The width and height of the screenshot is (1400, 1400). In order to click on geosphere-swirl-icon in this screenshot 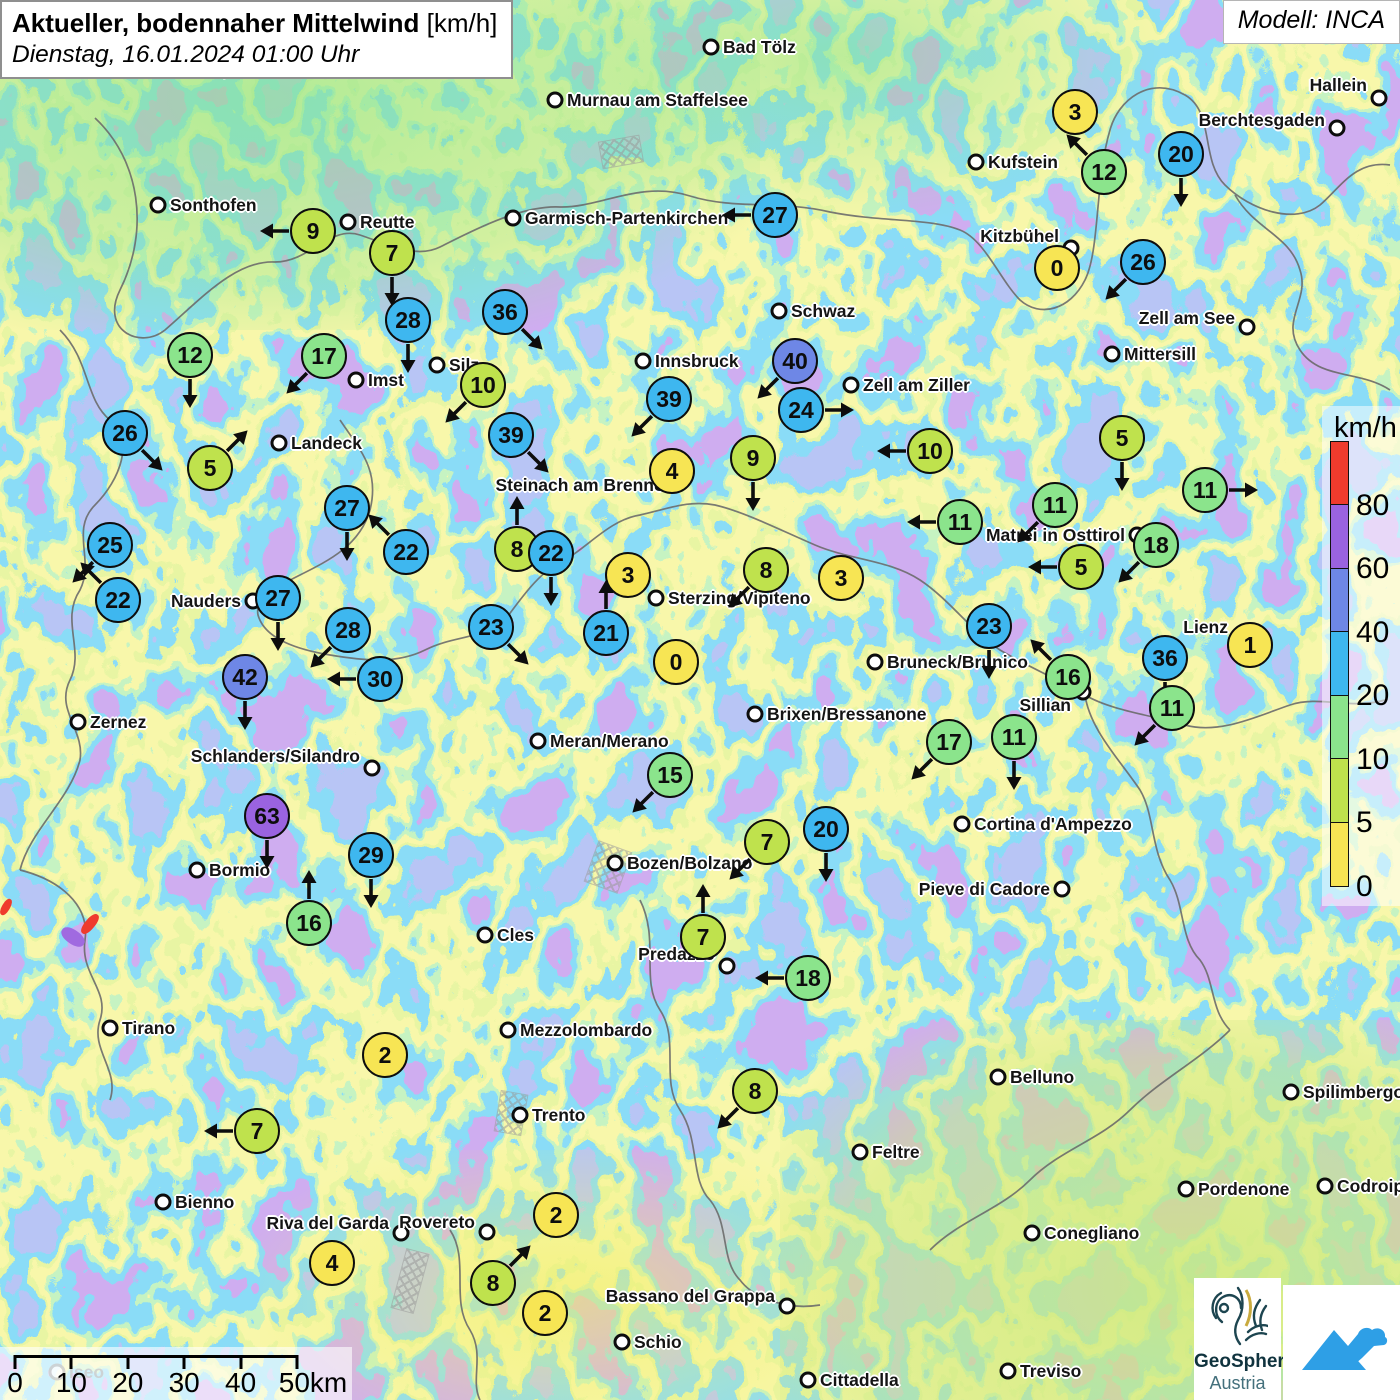, I will do `click(1239, 1316)`.